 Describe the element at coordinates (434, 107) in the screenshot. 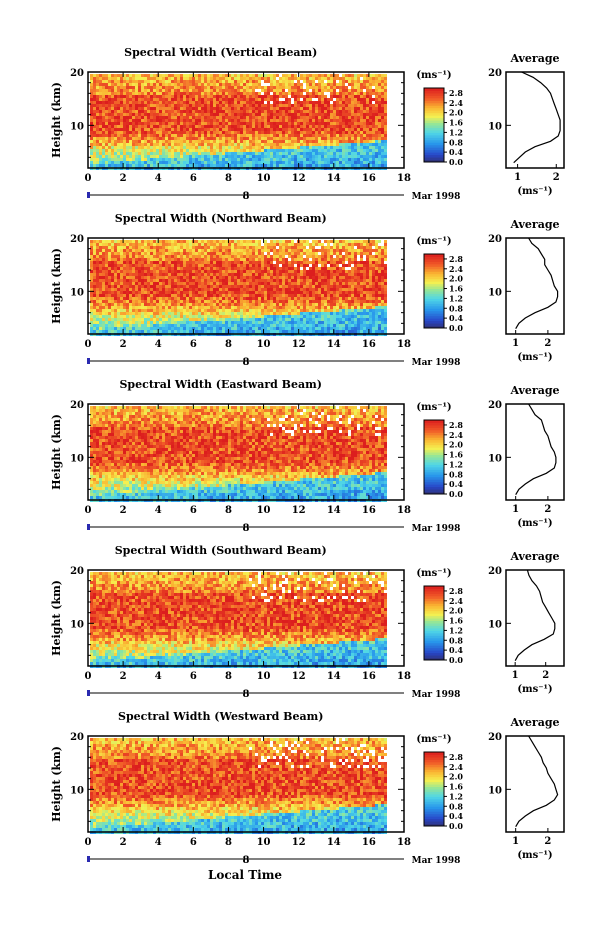

I see `colorbar-segment` at that location.